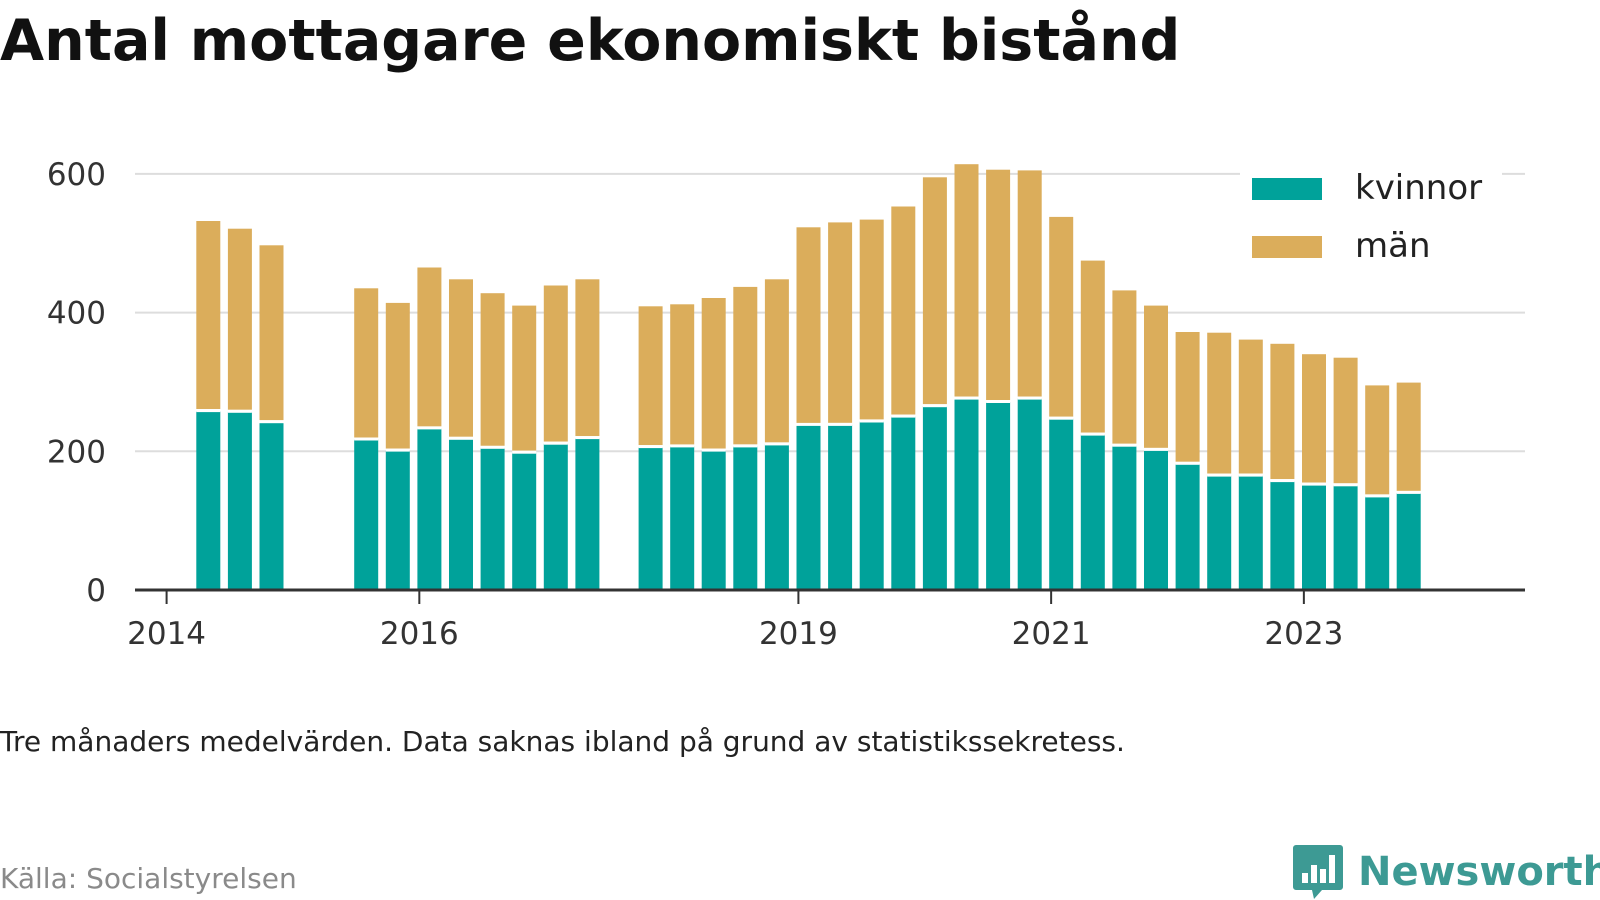 The width and height of the screenshot is (1600, 900). Describe the element at coordinates (1303, 634) in the screenshot. I see `x-tick-label: 2023` at that location.